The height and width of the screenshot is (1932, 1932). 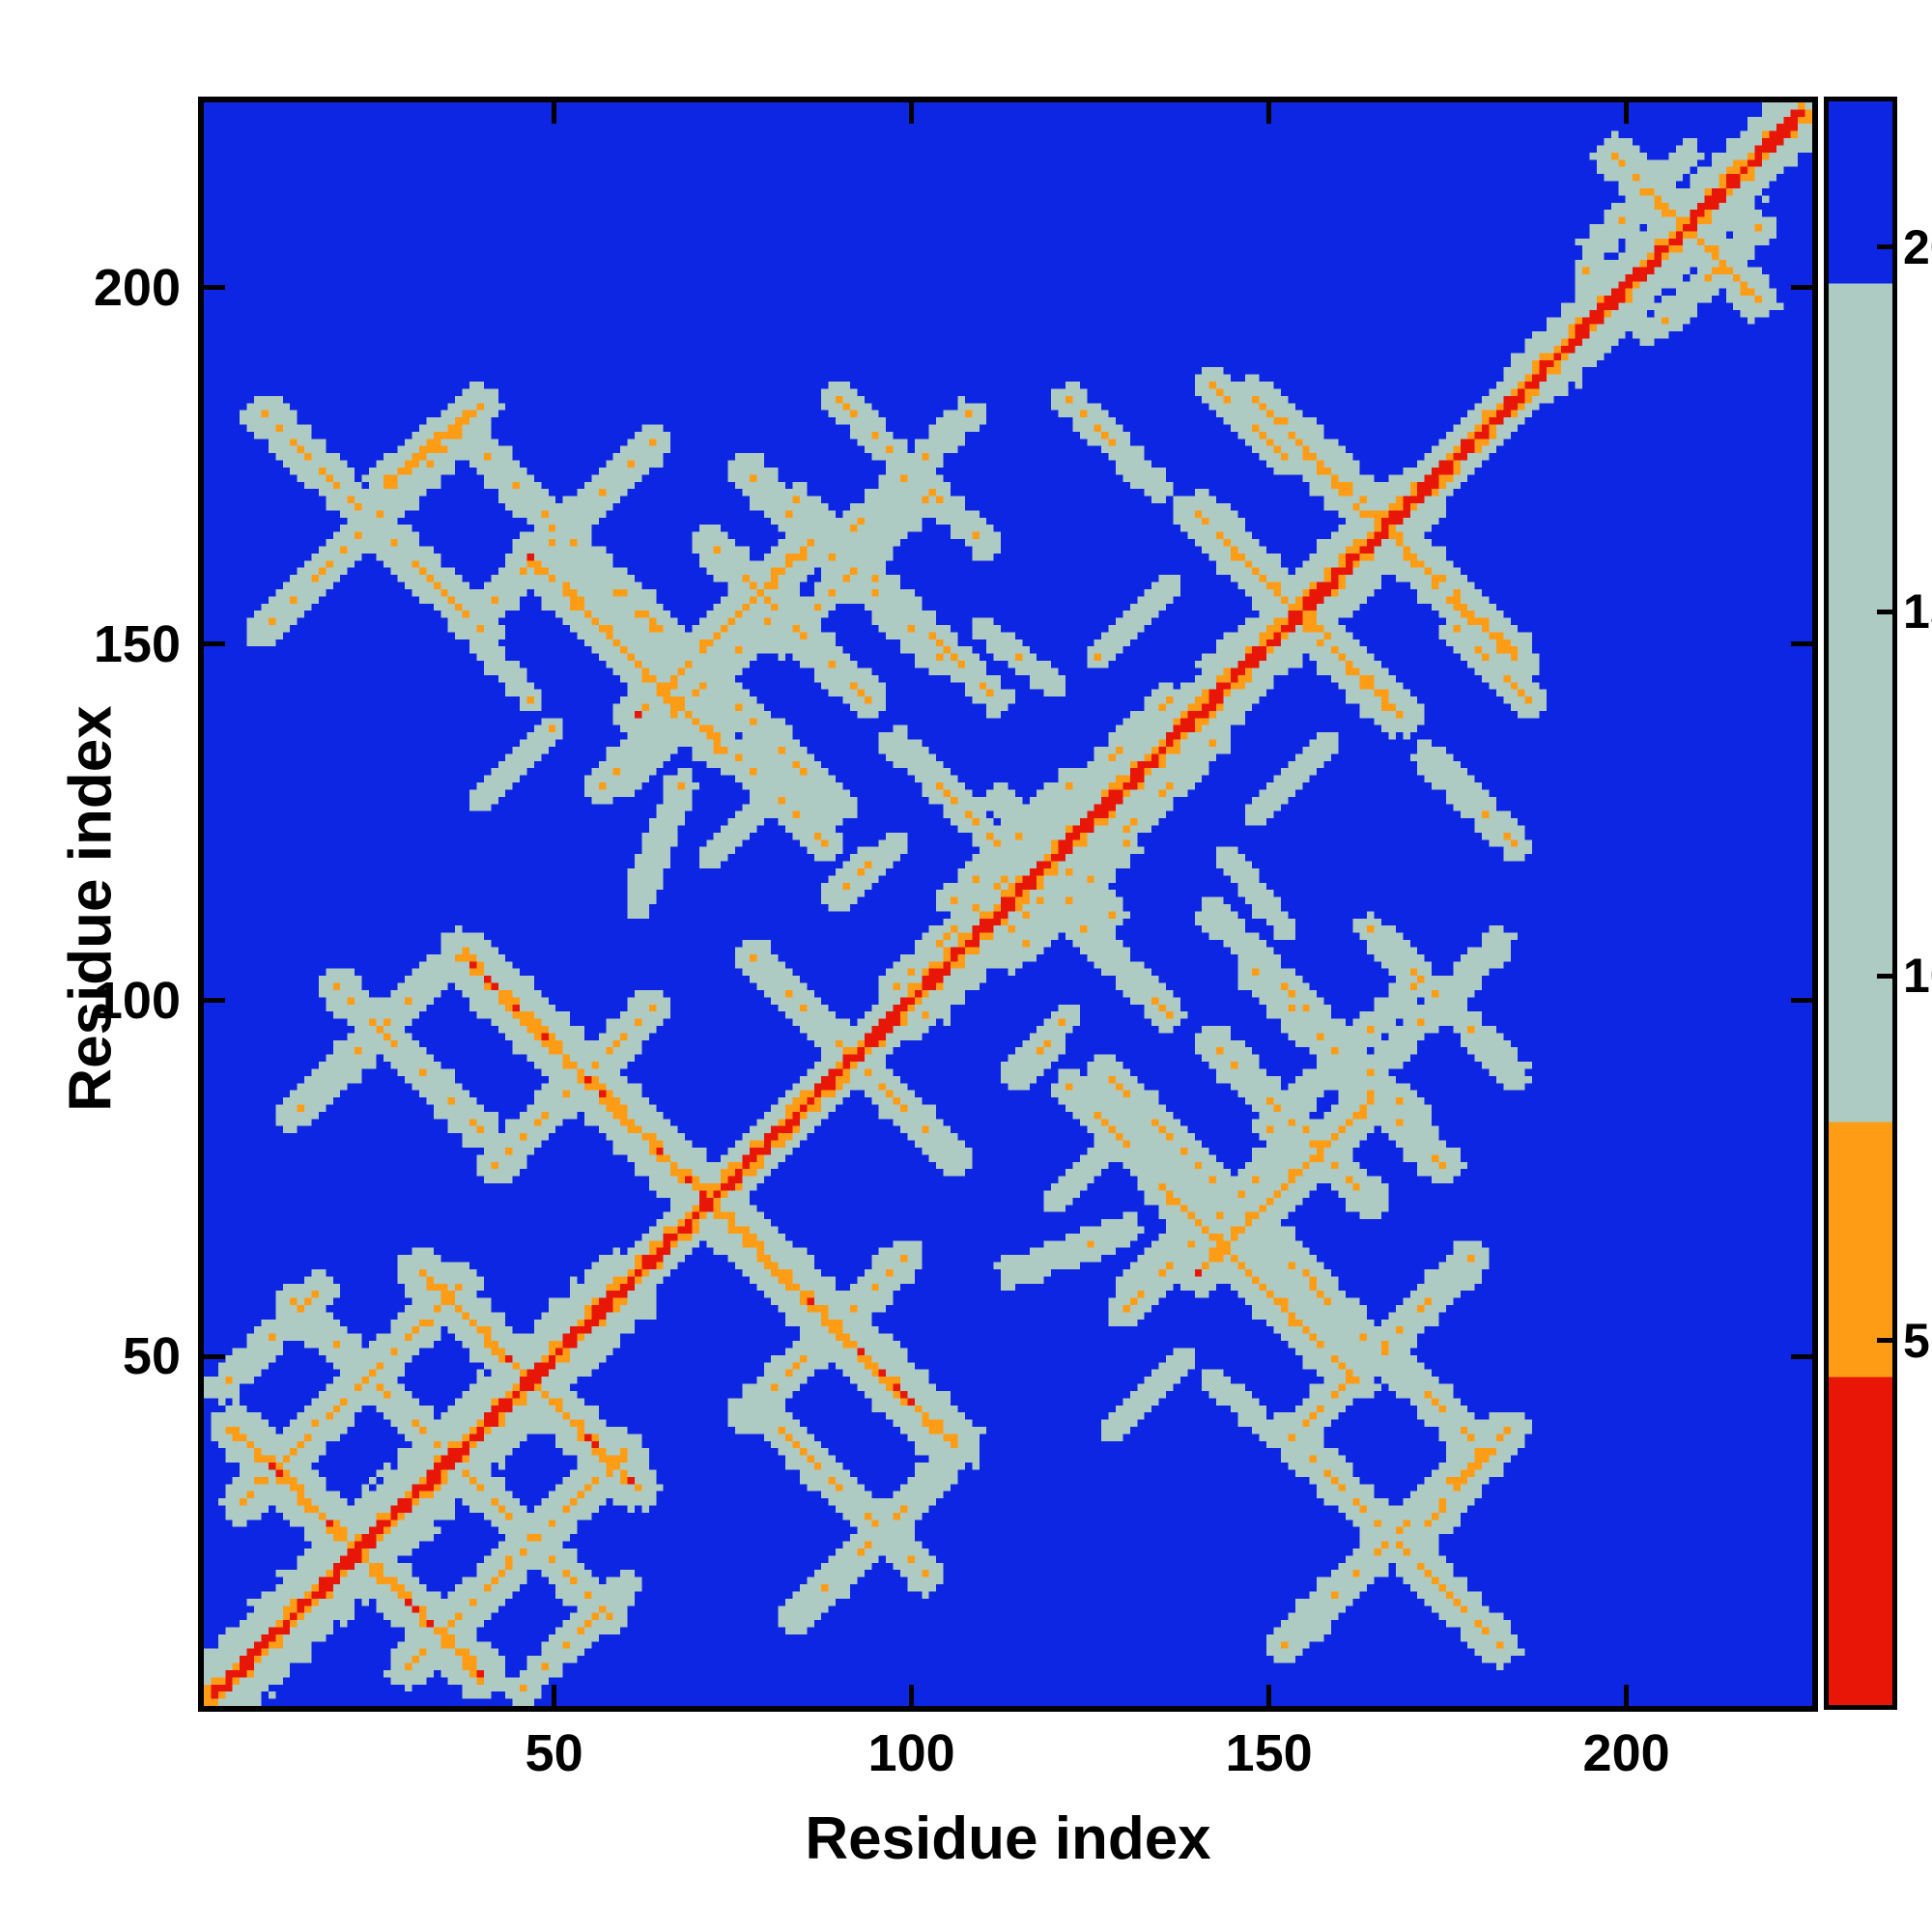 I want to click on x-tick-label: 50, so click(x=554, y=1753).